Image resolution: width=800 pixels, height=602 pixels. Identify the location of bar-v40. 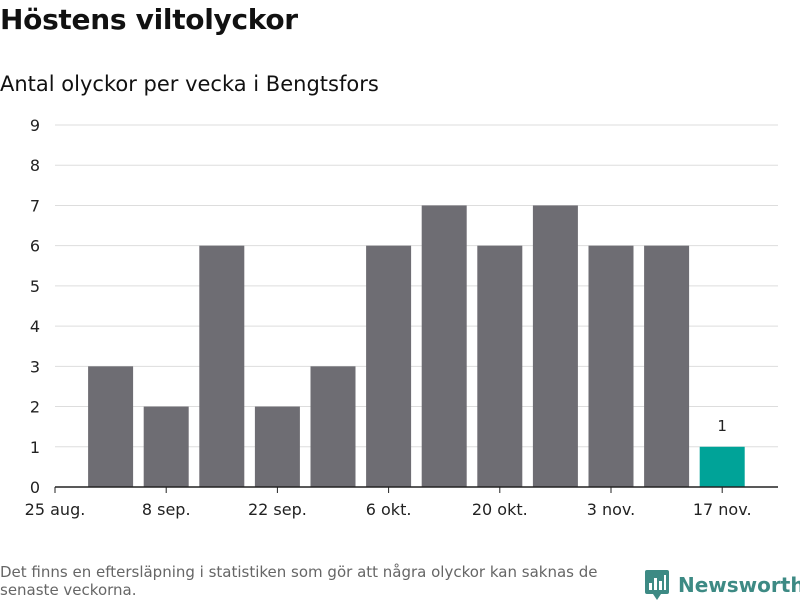
(333, 426).